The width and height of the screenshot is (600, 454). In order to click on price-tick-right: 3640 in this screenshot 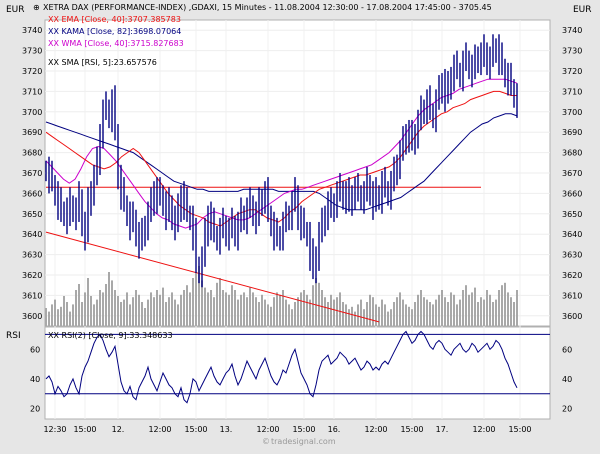, I will do `click(572, 234)`.